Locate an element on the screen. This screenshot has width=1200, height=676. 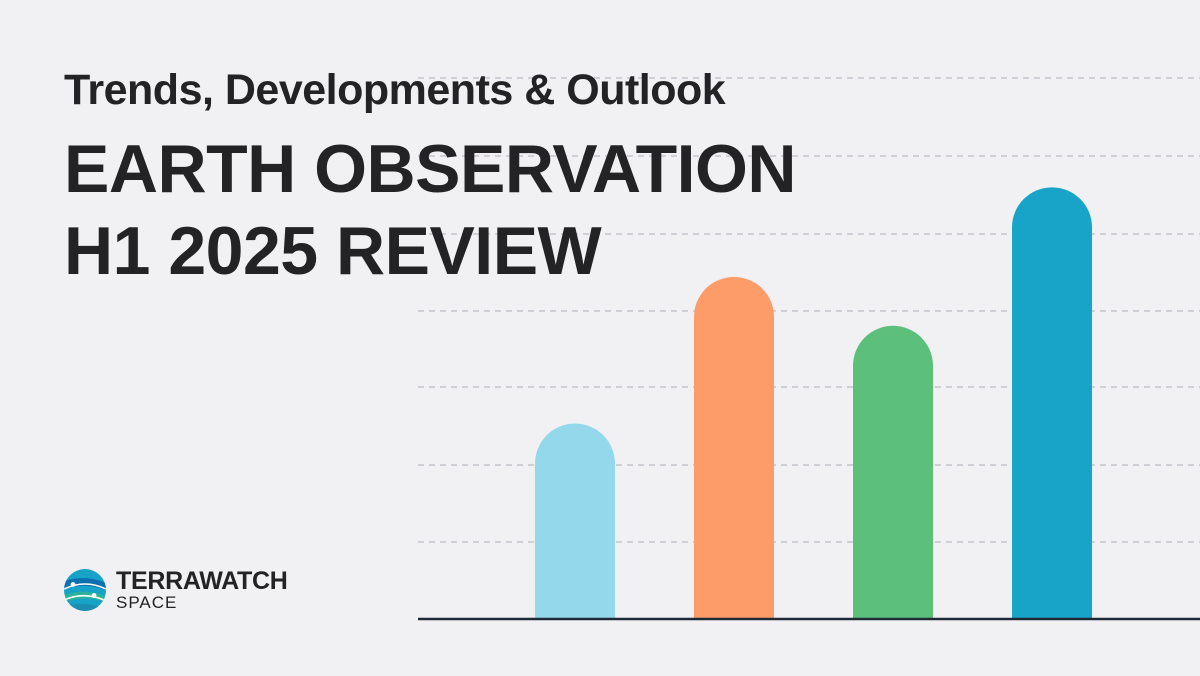
title-line-1: EARTH OBSERVATION is located at coordinates (430, 169).